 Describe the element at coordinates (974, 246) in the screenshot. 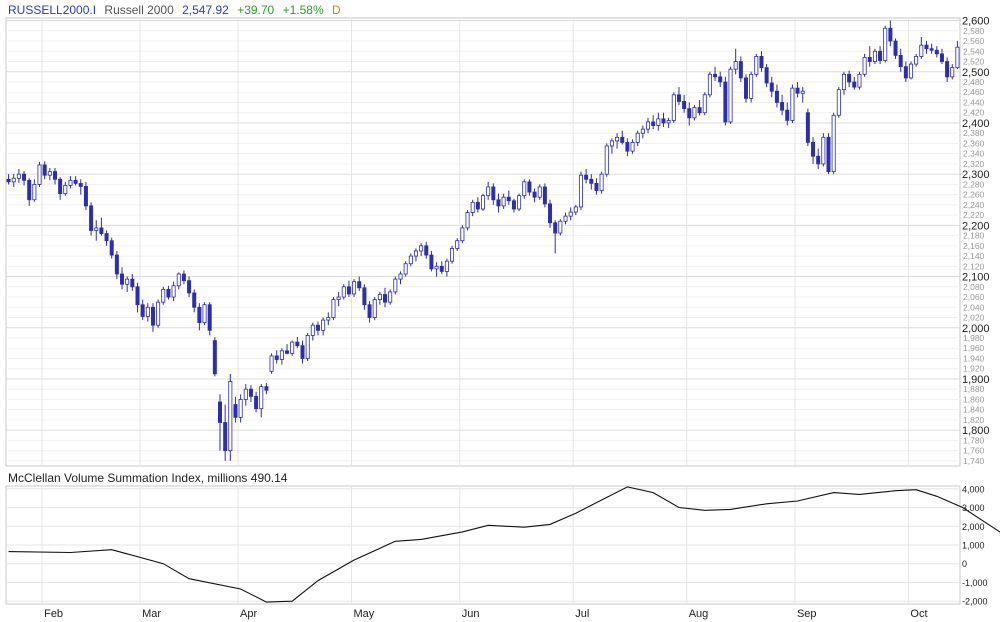

I see `price-tick-label-minor: 2,160` at that location.